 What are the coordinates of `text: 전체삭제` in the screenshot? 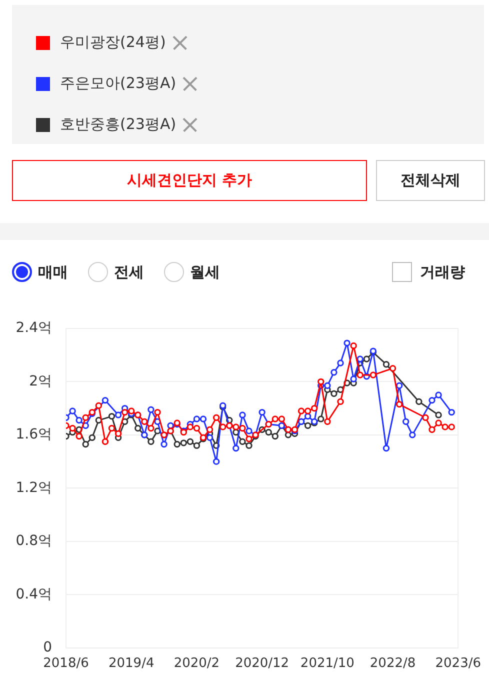 It's located at (430, 180).